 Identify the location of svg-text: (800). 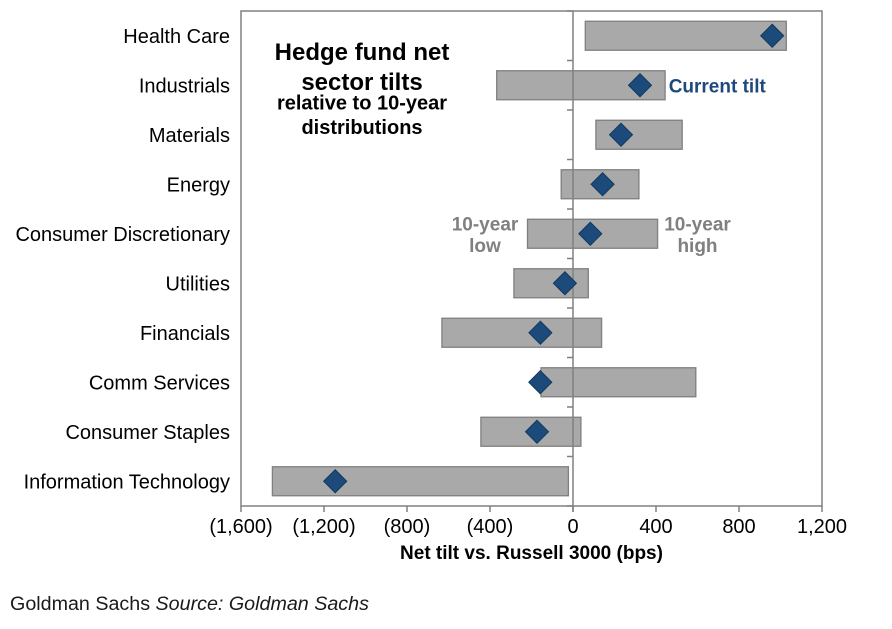
(407, 527).